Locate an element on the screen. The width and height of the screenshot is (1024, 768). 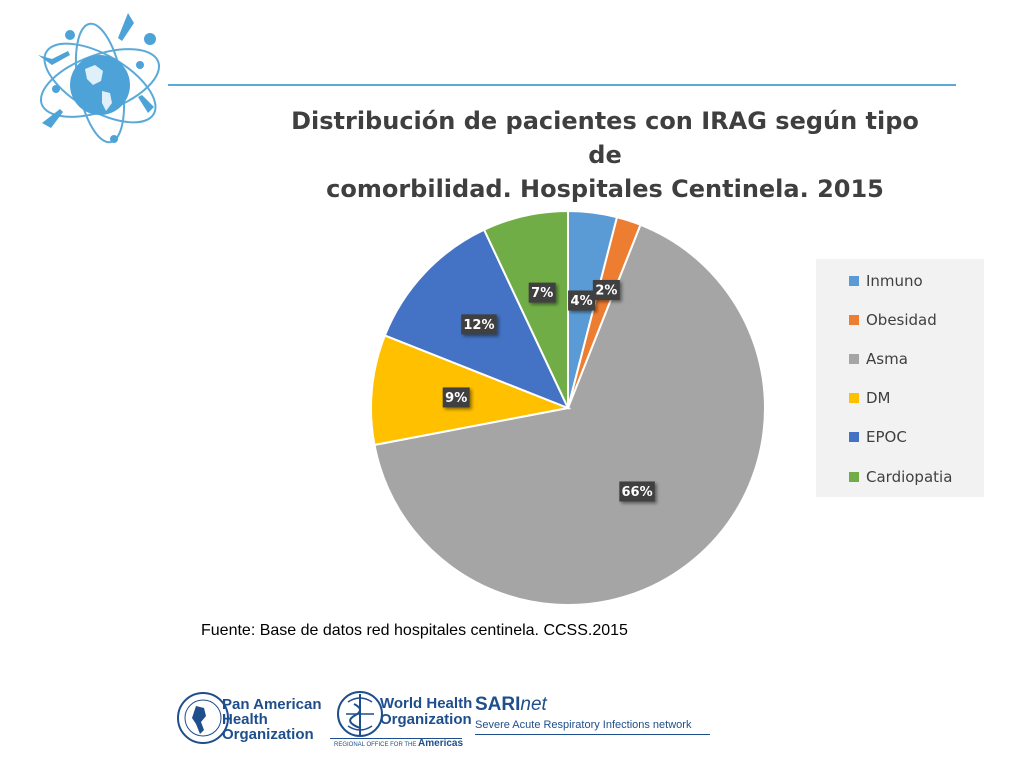
sari-prefix: SARI is located at coordinates (498, 704).